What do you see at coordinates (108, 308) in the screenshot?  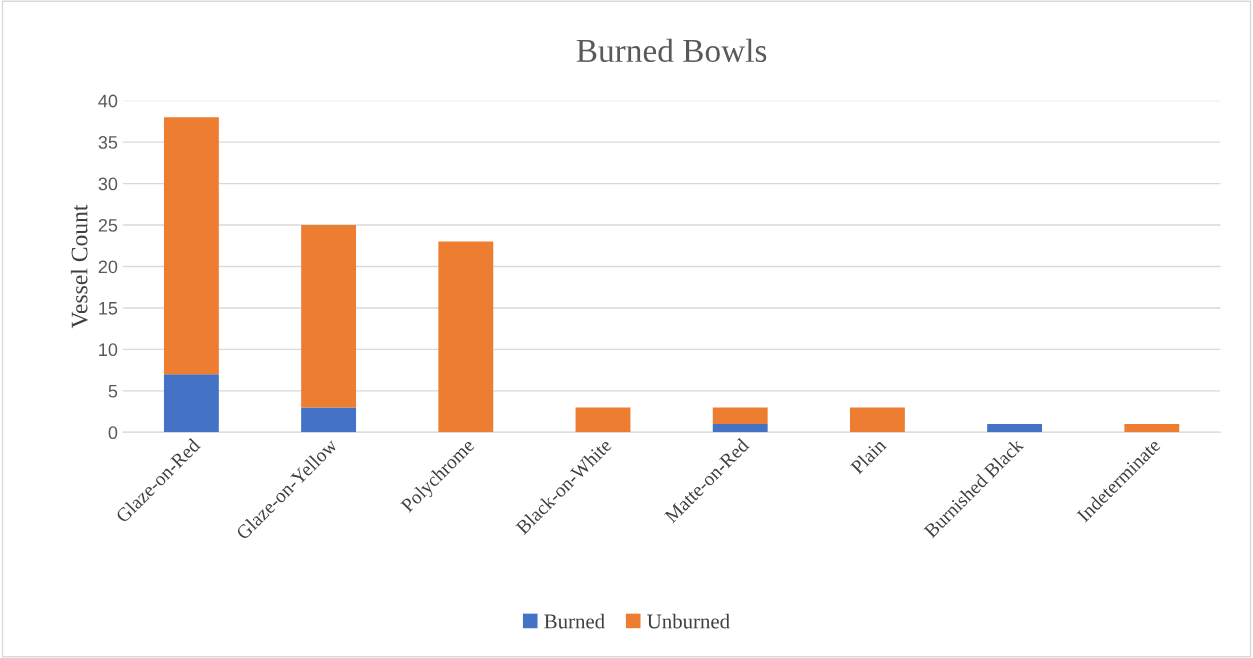 I see `y-tick-label: 15` at bounding box center [108, 308].